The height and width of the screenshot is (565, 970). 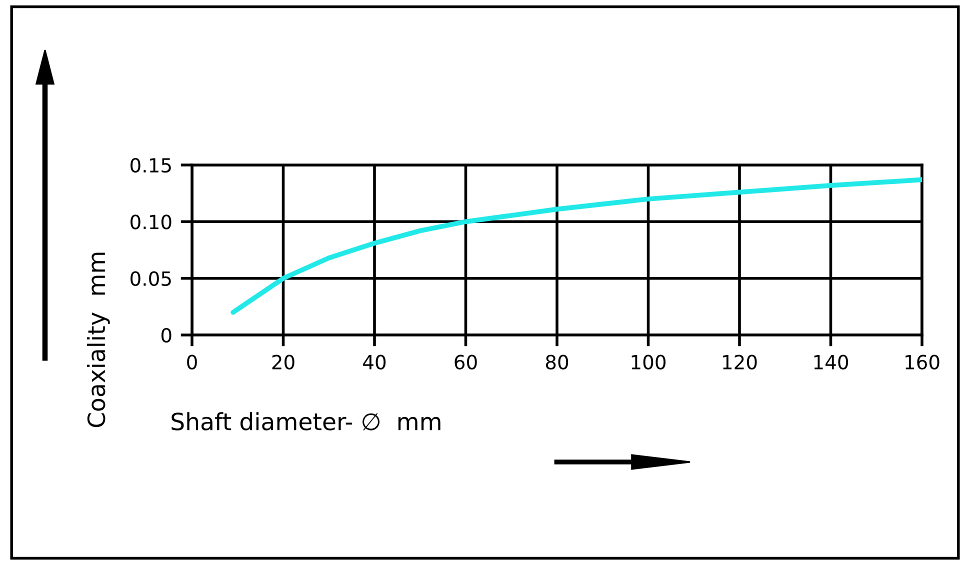 What do you see at coordinates (151, 222) in the screenshot?
I see `y-tick-label: 0.10` at bounding box center [151, 222].